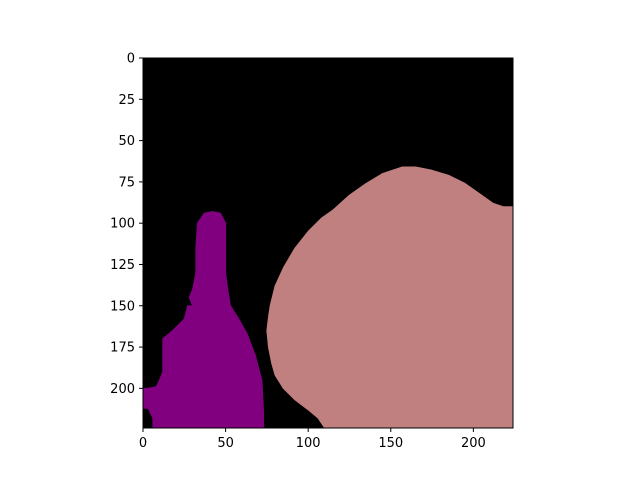  I want to click on x-axis: 0 50 100 150 200, so click(312, 439).